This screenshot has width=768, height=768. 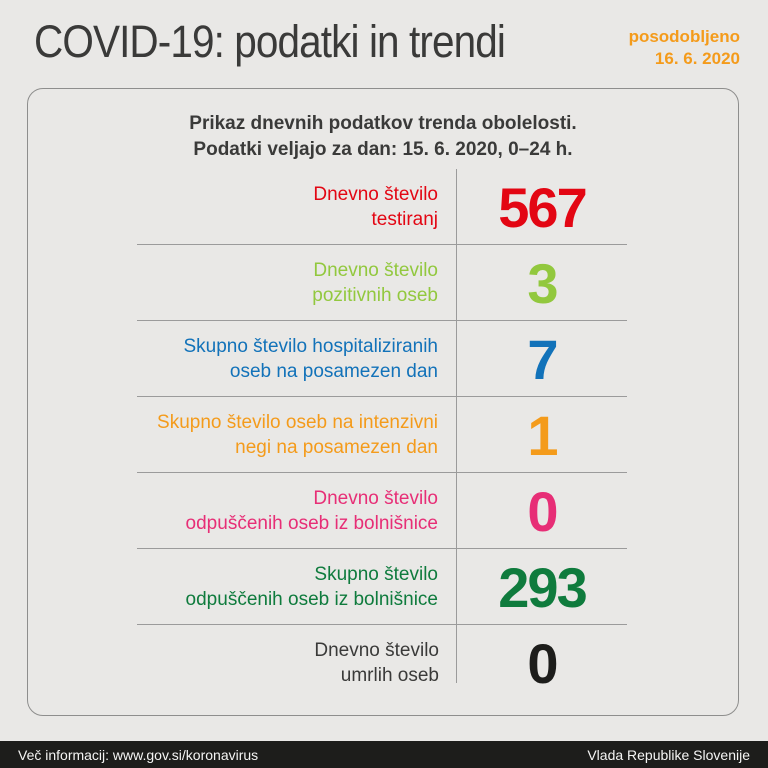 I want to click on row-value: 3, so click(x=542, y=283).